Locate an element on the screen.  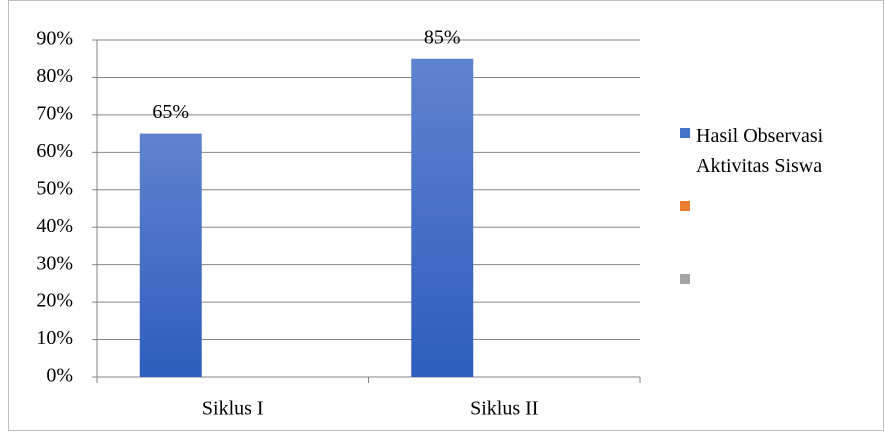
x-tick-label: Siklus II is located at coordinates (504, 409).